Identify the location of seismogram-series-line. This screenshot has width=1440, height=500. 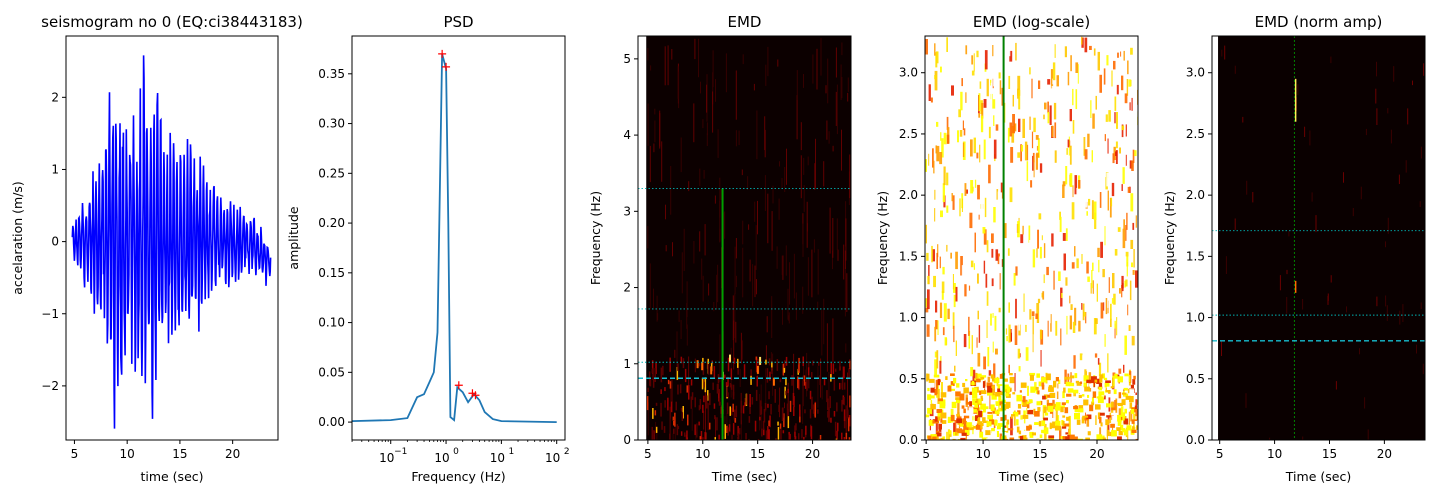
(171, 242).